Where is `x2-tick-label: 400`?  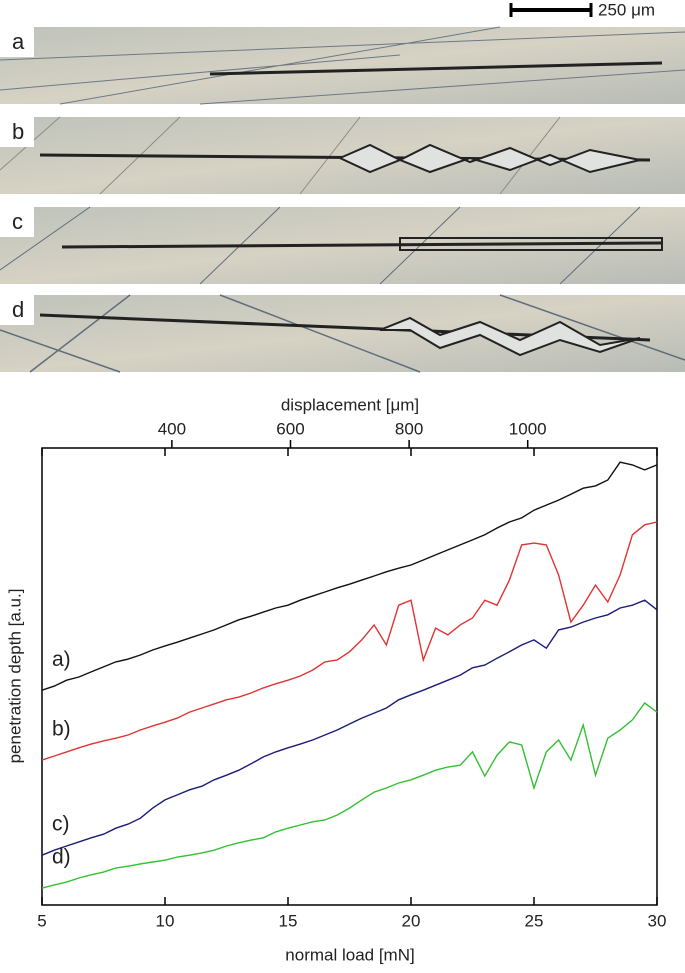 x2-tick-label: 400 is located at coordinates (172, 428).